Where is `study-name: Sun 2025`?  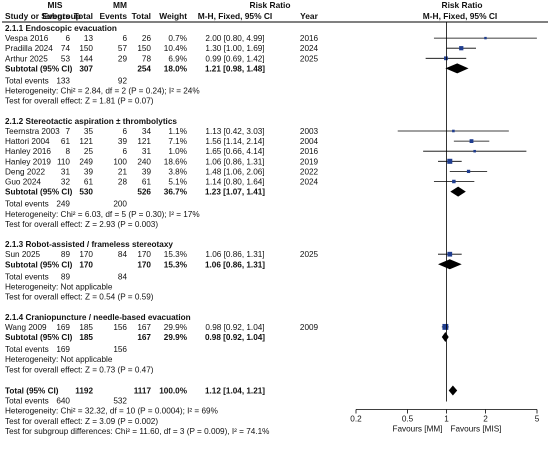
study-name: Sun 2025 is located at coordinates (23, 254).